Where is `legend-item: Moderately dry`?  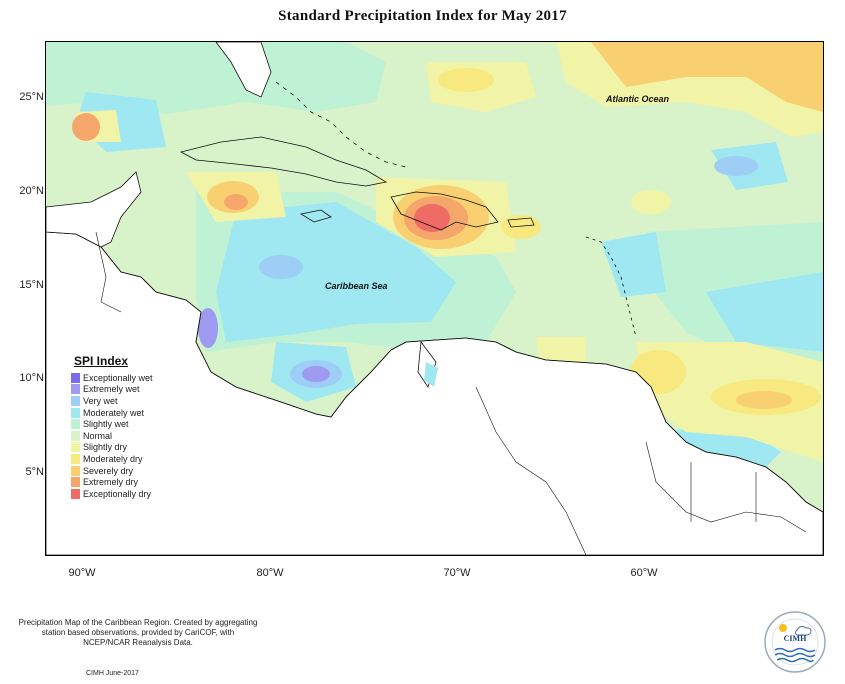 legend-item: Moderately dry is located at coordinates (126, 459).